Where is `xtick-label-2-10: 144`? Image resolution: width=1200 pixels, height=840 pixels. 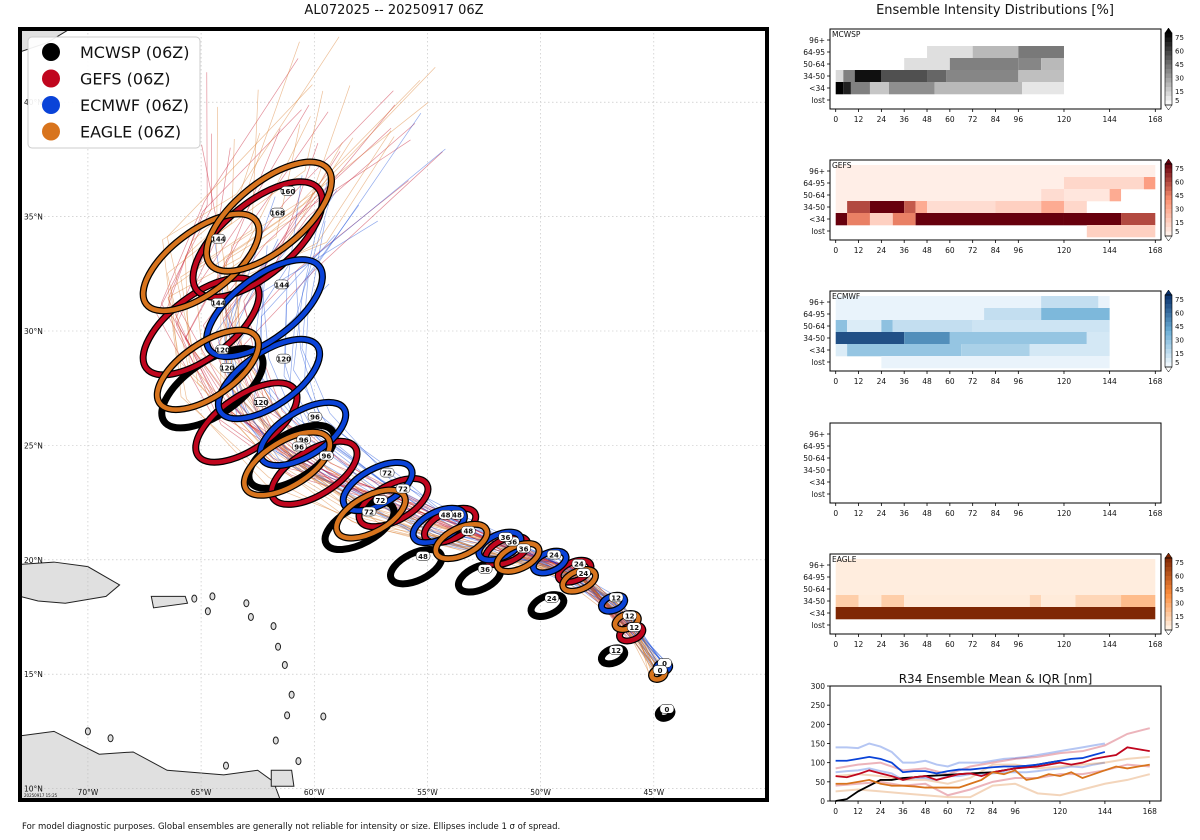 xtick-label-2-10: 144 is located at coordinates (1109, 381).